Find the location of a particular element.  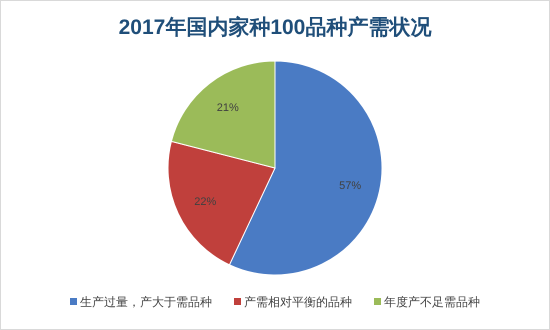

data-label: 57% is located at coordinates (350, 186).